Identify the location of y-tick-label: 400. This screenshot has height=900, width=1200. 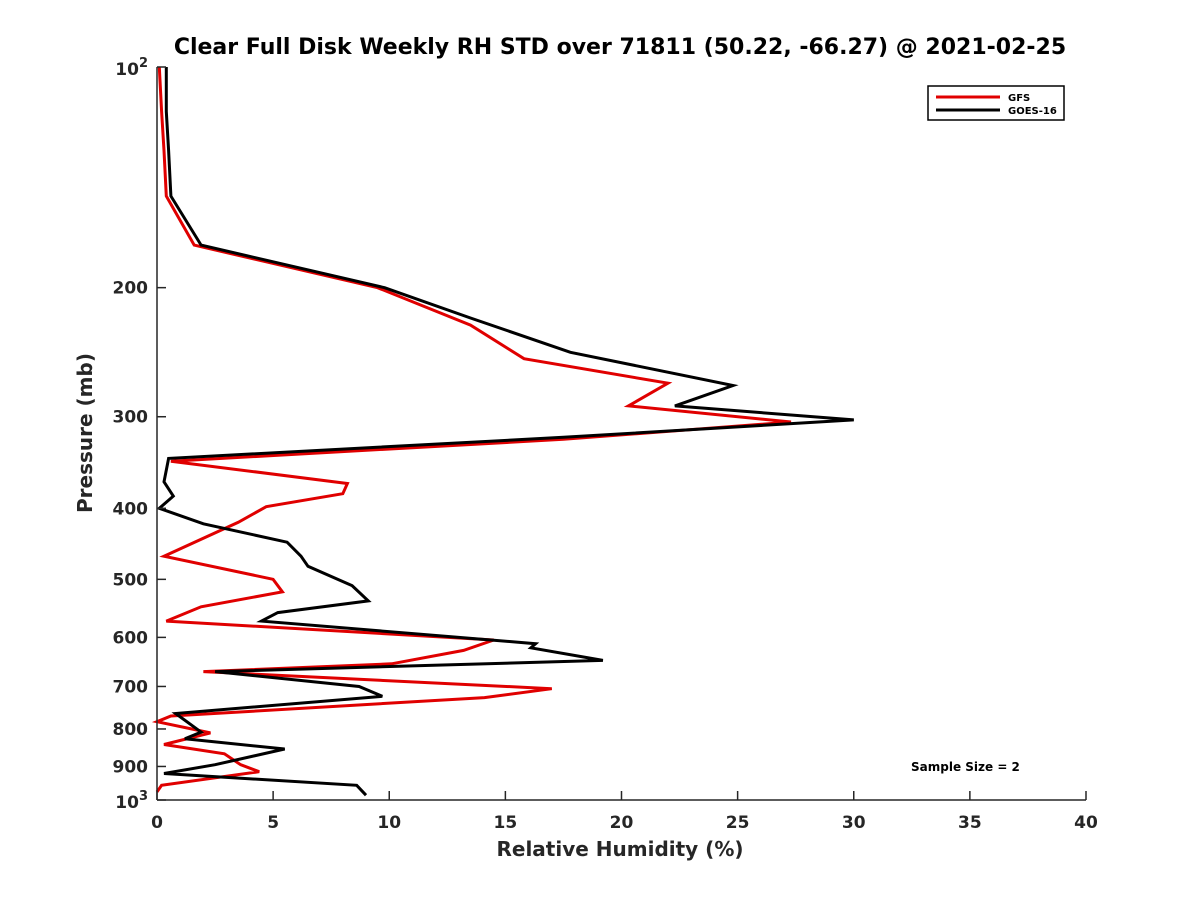
(131, 509).